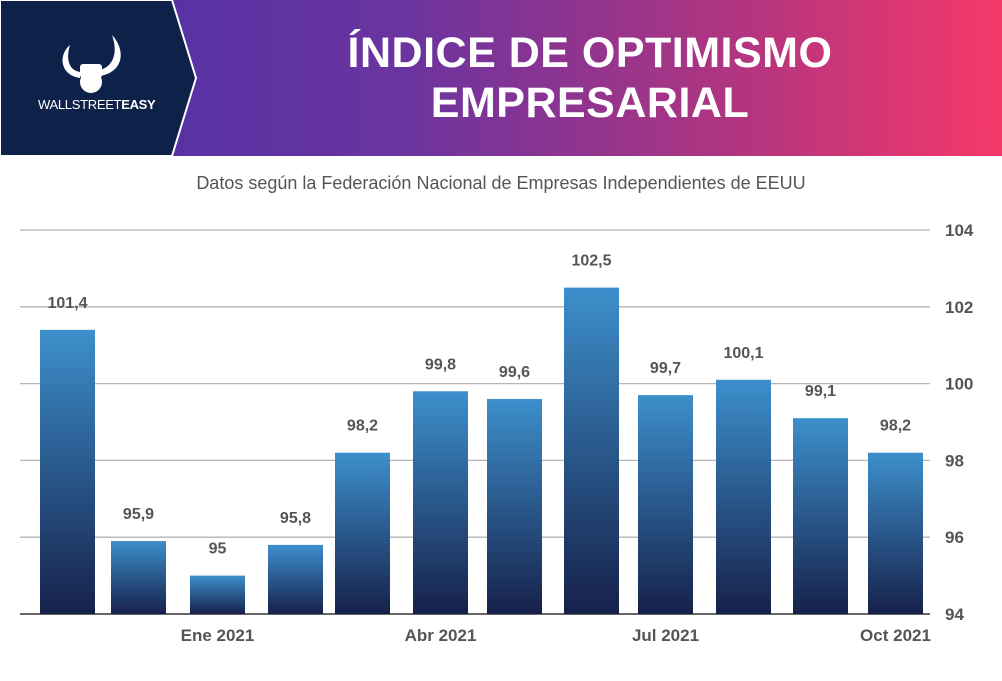  I want to click on logo-panel, so click(99, 78).